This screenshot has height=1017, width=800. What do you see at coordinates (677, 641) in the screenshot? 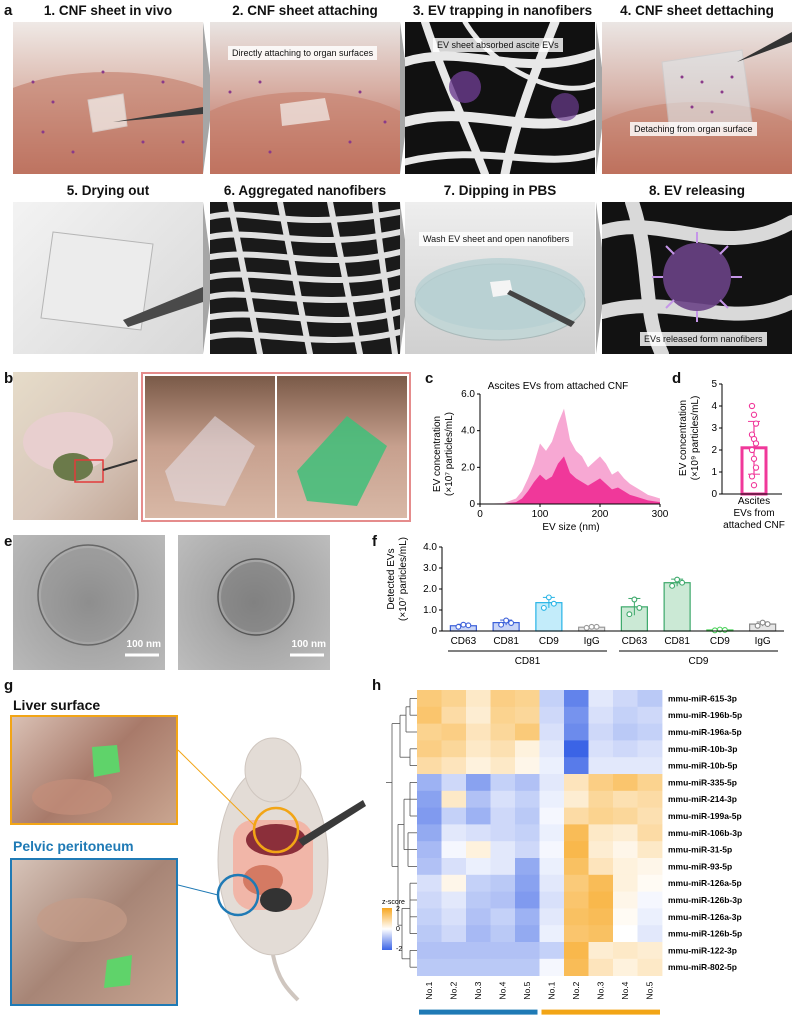
I see `chart-f-category-label: CD81` at bounding box center [677, 641].